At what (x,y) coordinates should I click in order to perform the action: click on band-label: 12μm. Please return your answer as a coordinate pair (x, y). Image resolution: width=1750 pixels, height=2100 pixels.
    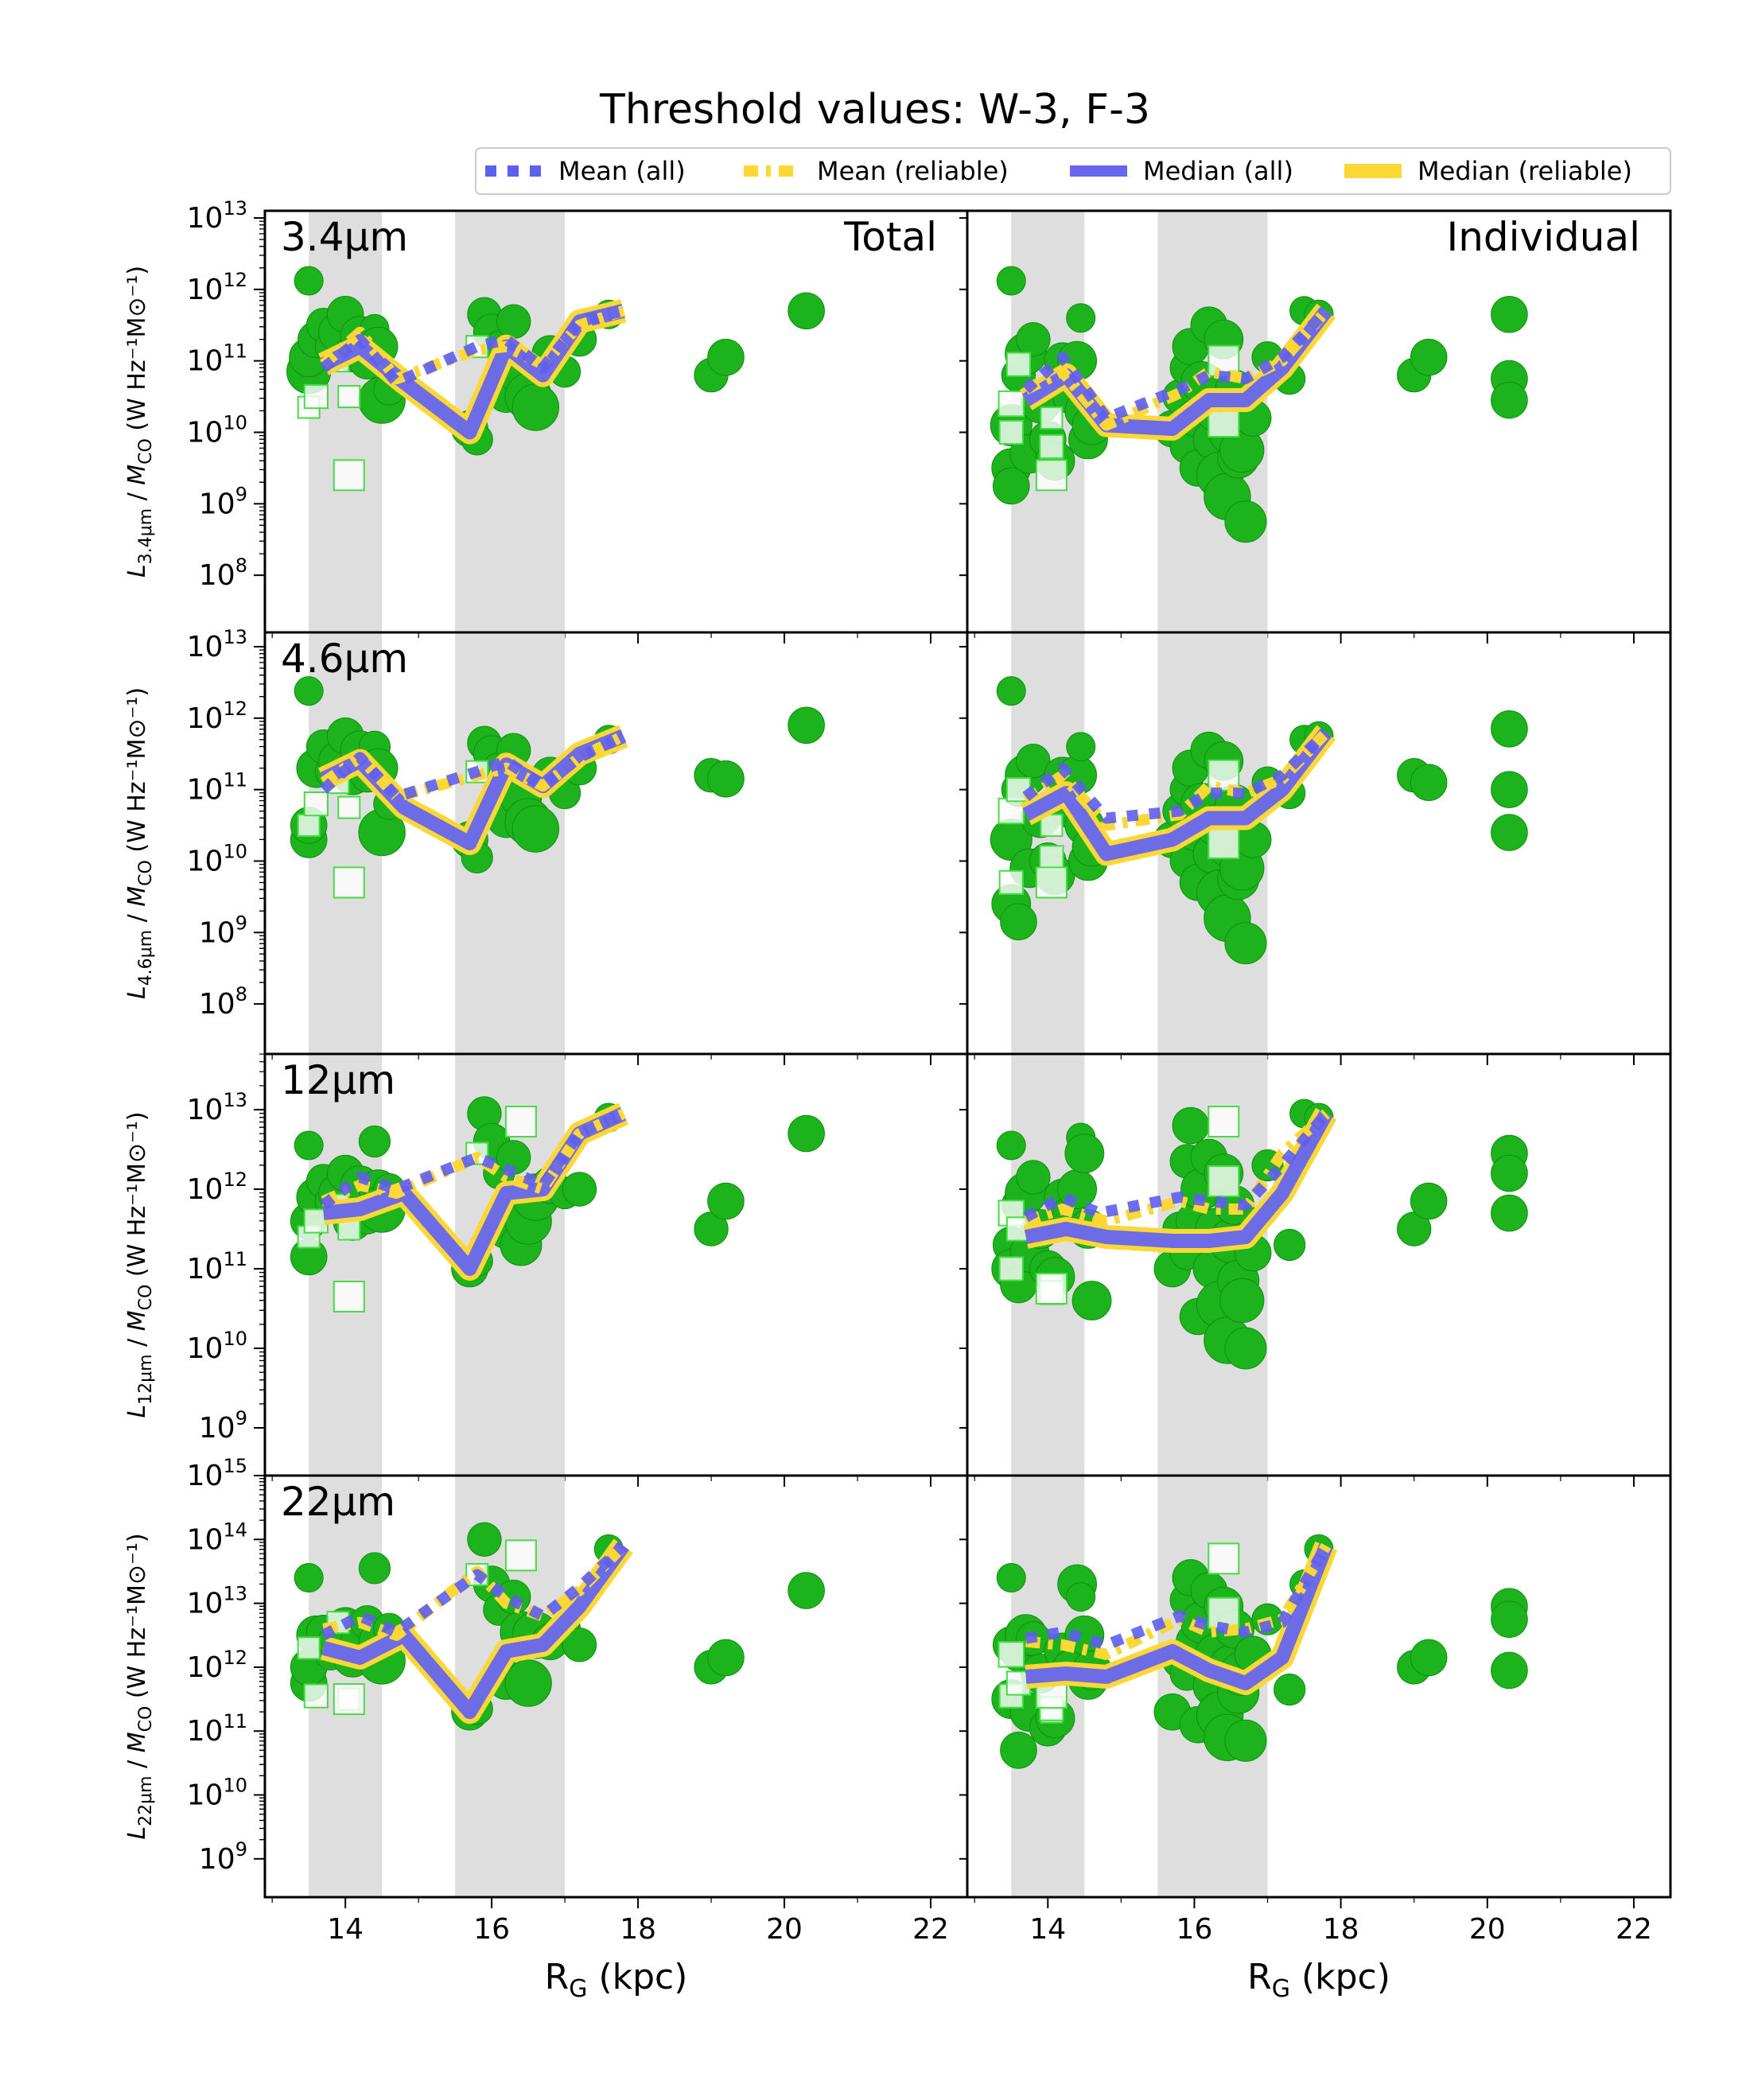
    Looking at the image, I should click on (338, 1080).